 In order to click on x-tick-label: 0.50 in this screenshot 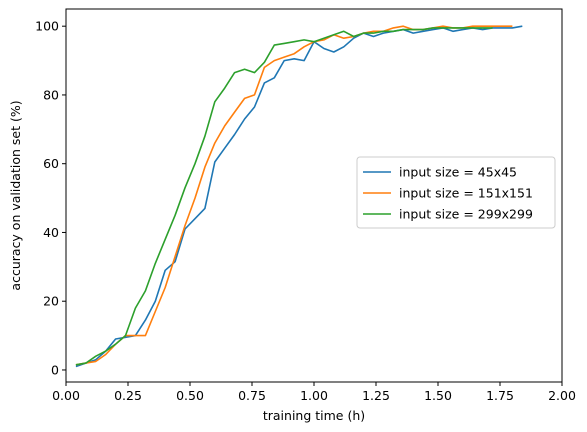, I will do `click(190, 395)`.